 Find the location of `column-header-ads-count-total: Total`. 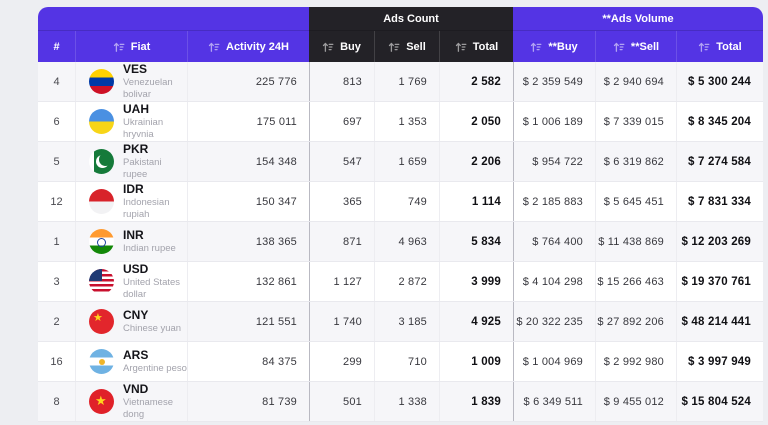

column-header-ads-count-total: Total is located at coordinates (476, 46).